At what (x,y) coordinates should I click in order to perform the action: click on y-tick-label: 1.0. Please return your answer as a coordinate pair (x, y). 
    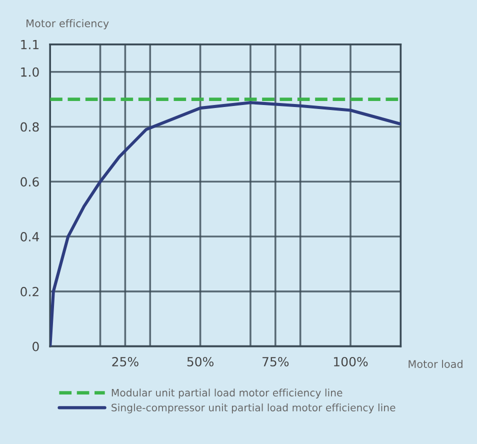
    Looking at the image, I should click on (30, 72).